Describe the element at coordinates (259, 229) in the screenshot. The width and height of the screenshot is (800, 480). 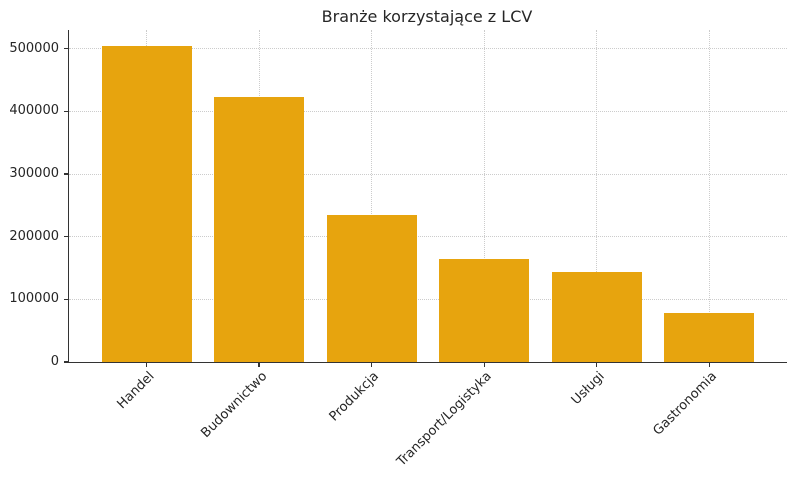
I see `bar-budownictwo` at that location.